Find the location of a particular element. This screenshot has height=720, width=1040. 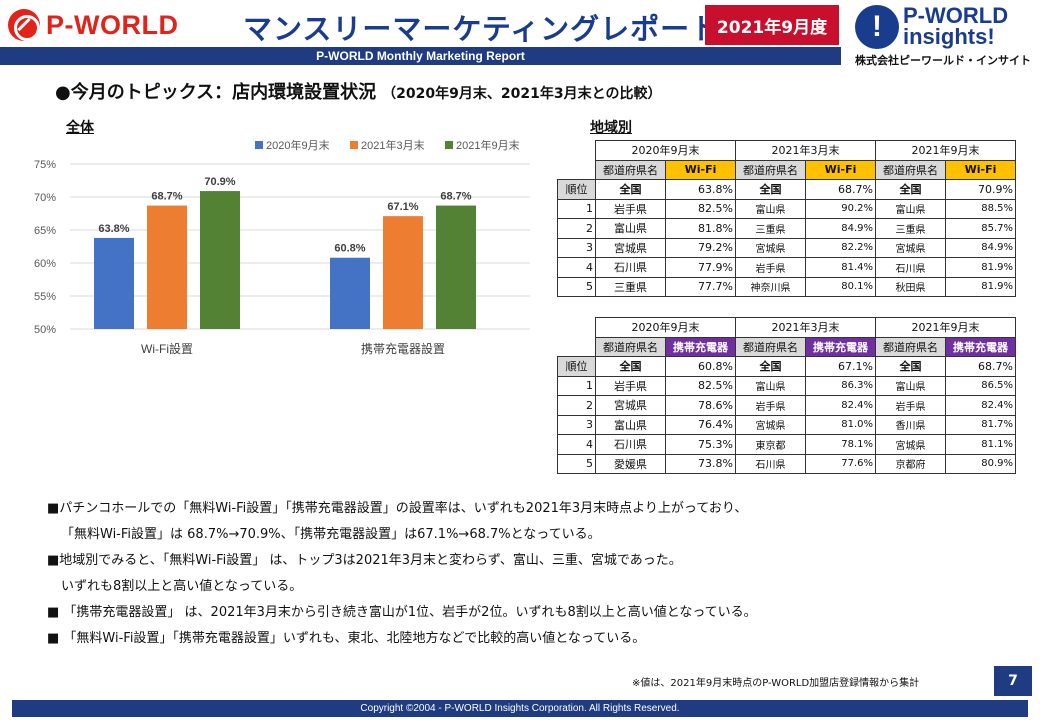

rate-value: 81.7% is located at coordinates (980, 424).